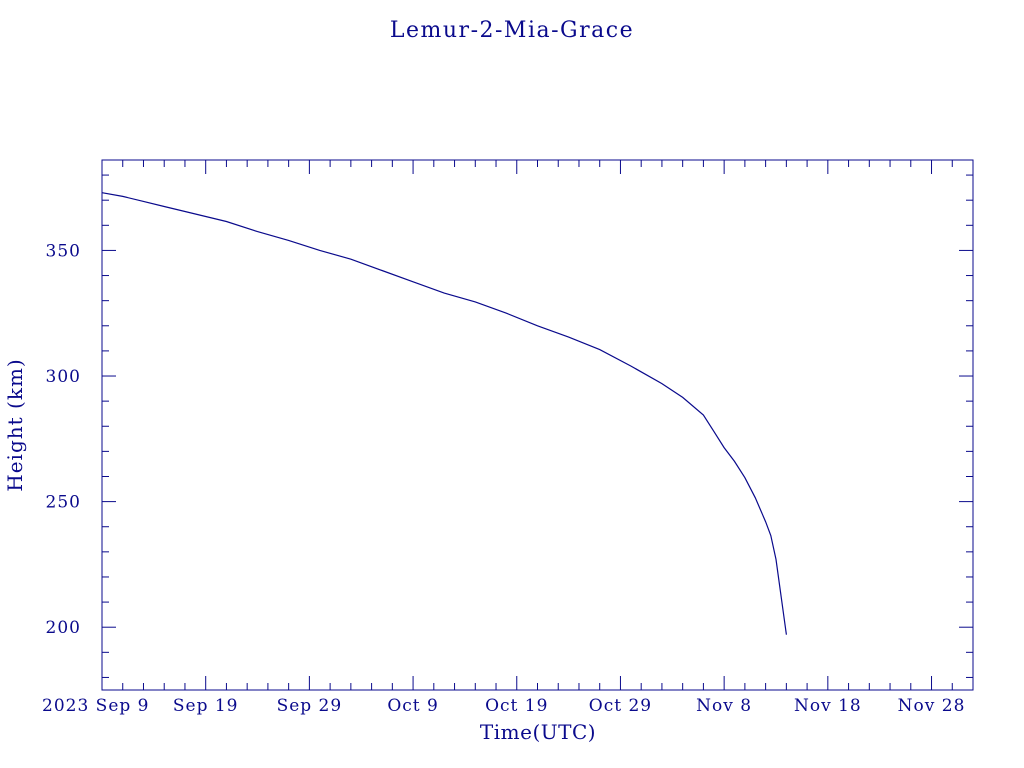  I want to click on x-tick-label: 2023 Sep 9, so click(95, 706).